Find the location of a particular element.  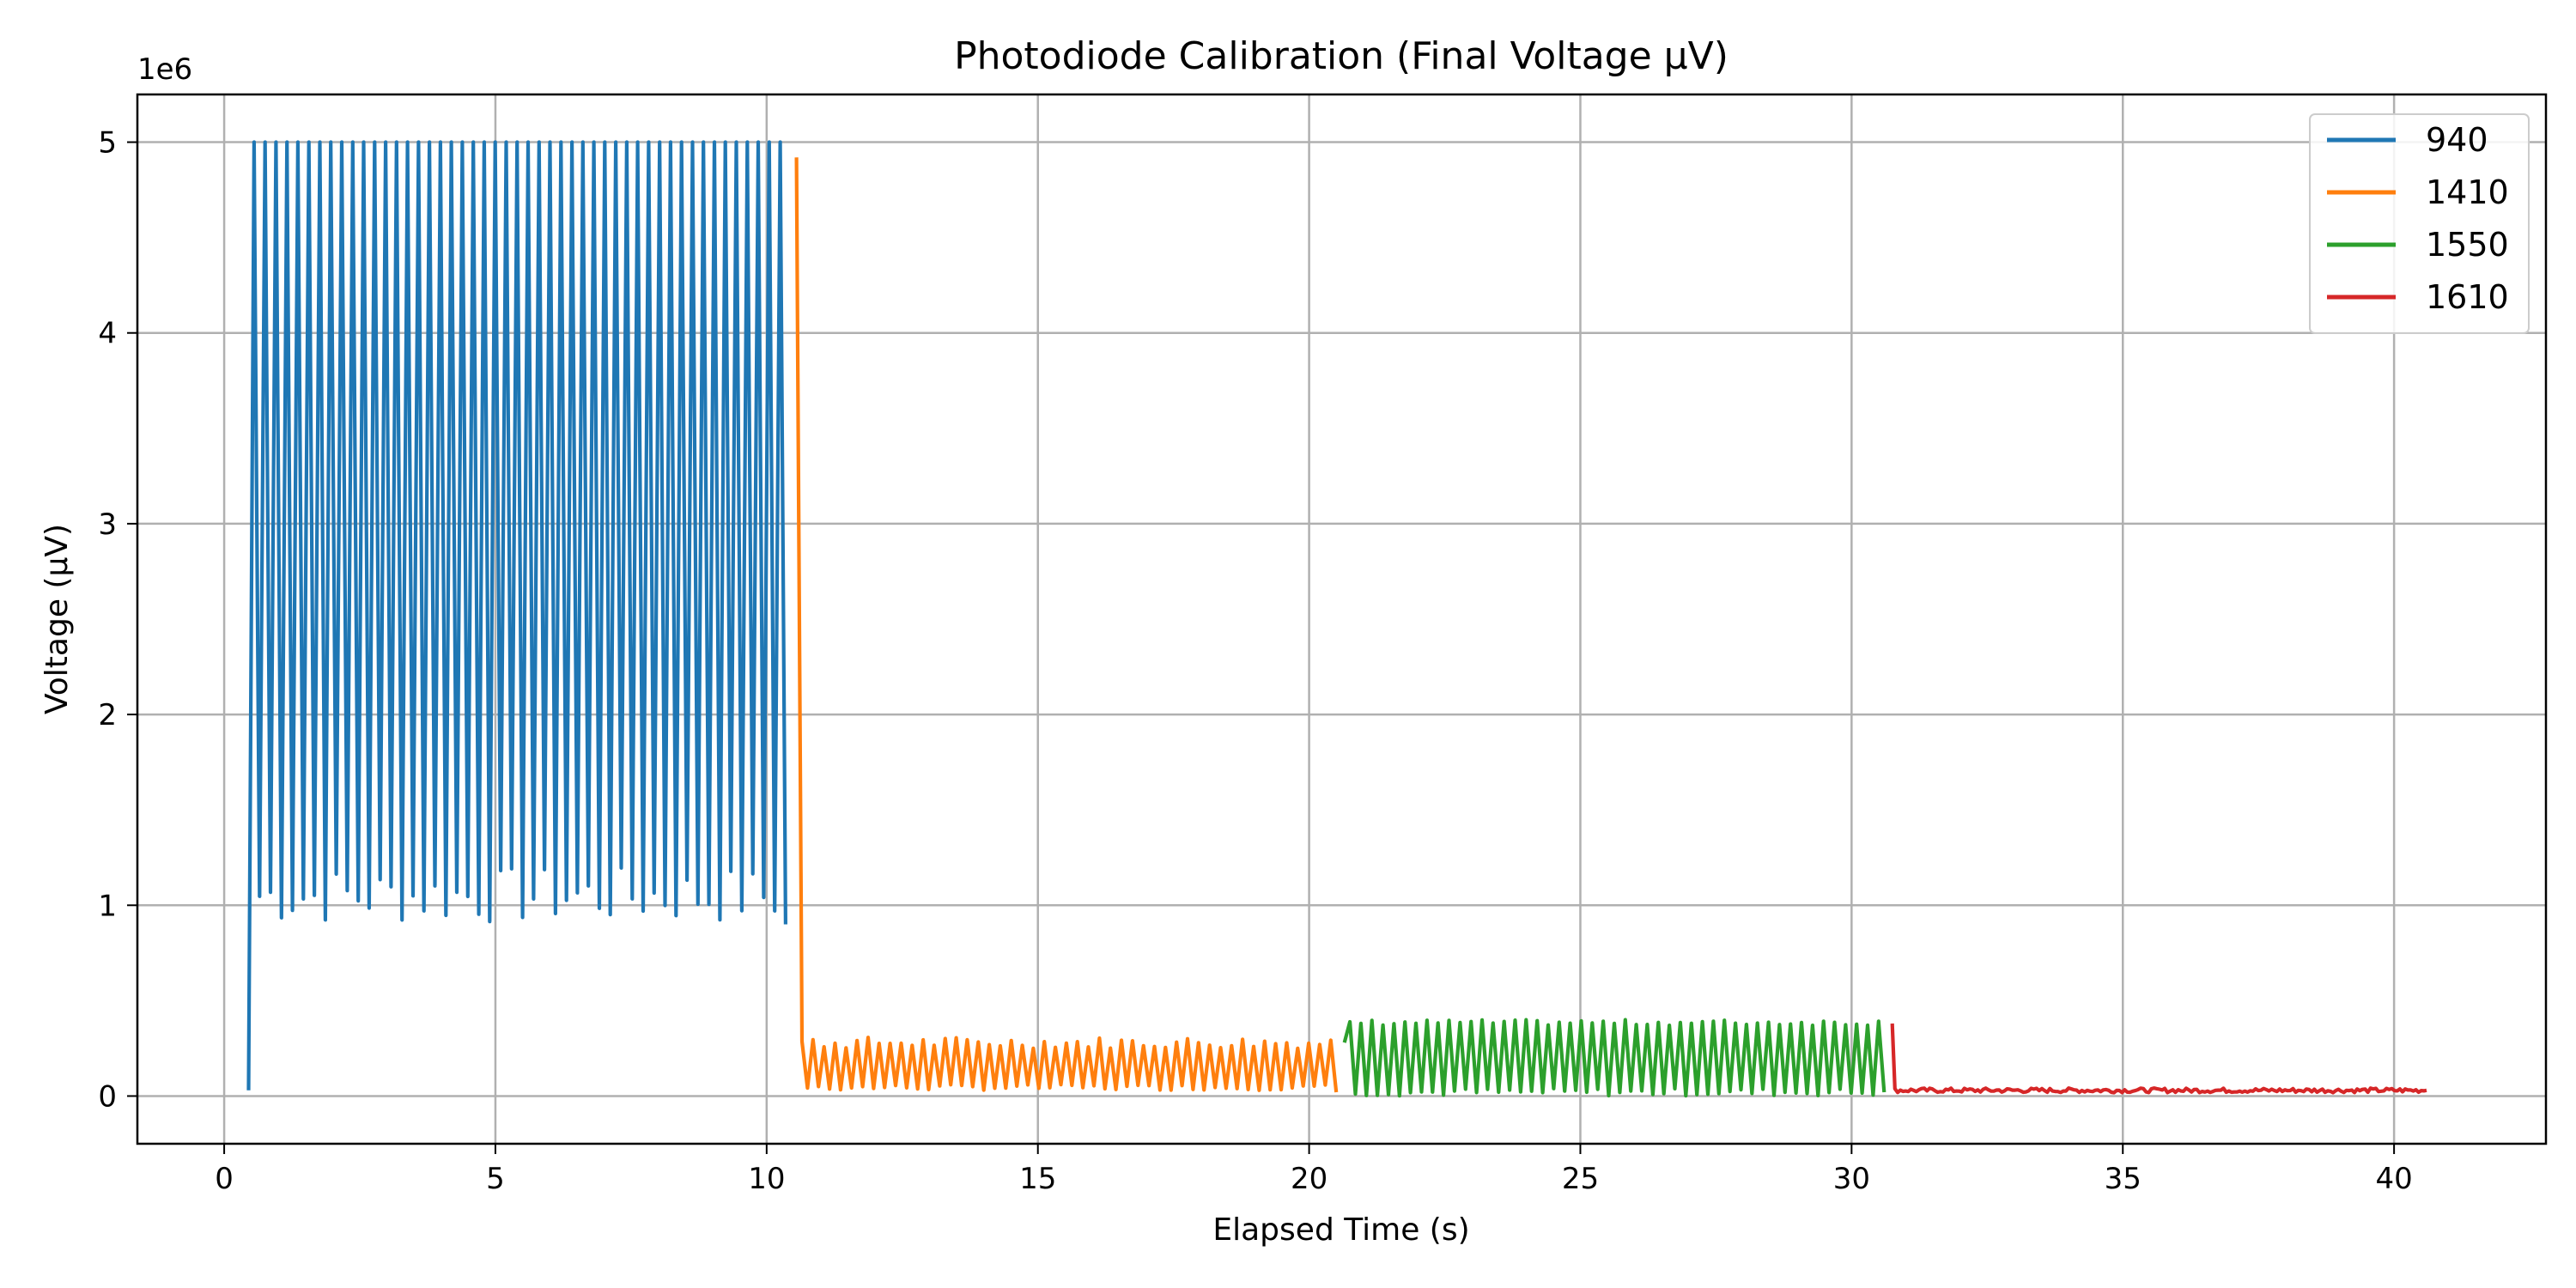

x-axis-ticks: 0 5 10 15 20 25 30 35 40 is located at coordinates (1314, 1170).